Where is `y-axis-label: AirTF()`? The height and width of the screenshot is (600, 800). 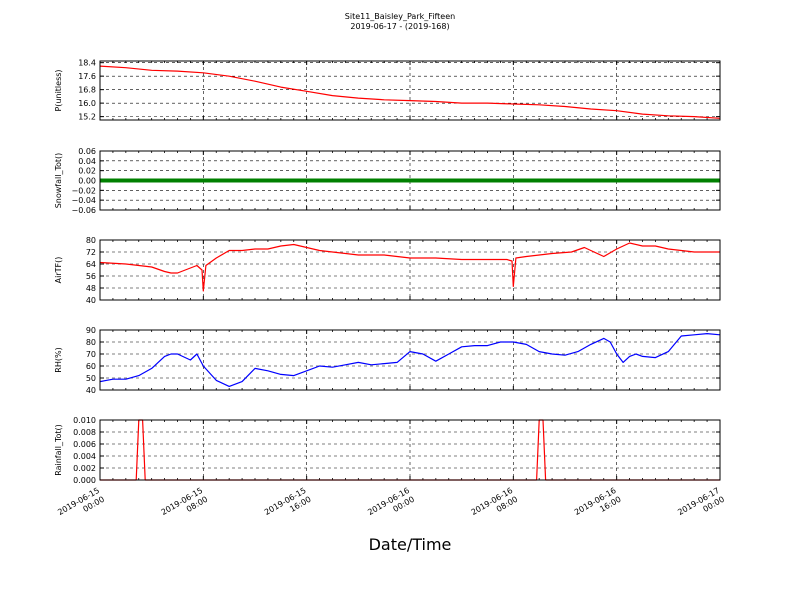 y-axis-label: AirTF() is located at coordinates (58, 270).